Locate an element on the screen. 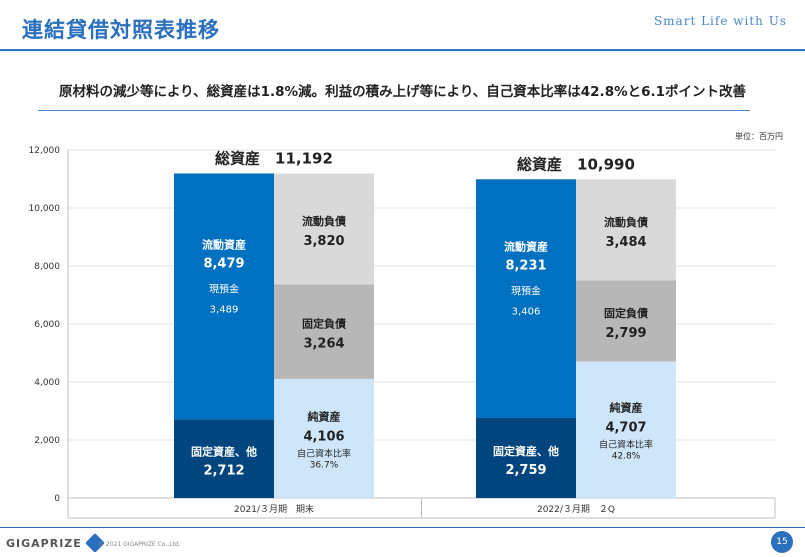 The height and width of the screenshot is (557, 805). y-tick-label: 2,000 is located at coordinates (47, 441).